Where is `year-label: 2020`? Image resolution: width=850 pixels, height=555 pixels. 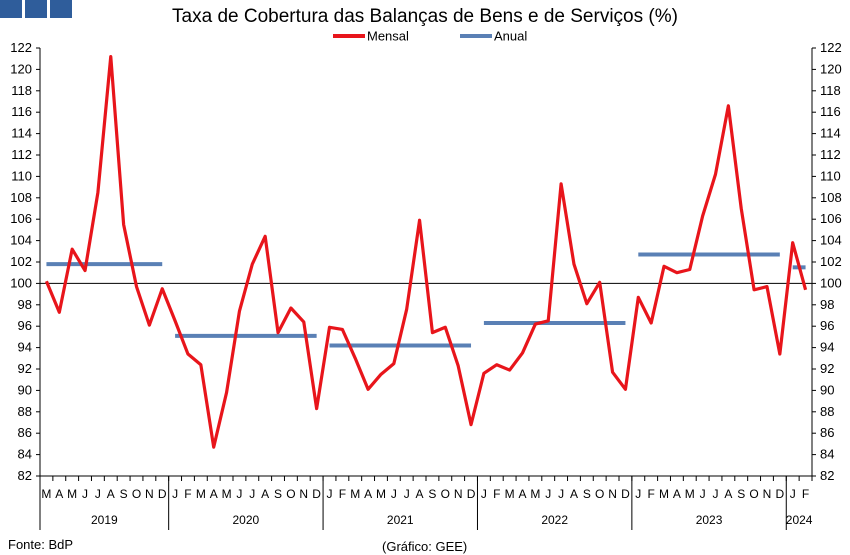
year-label: 2020 is located at coordinates (246, 520).